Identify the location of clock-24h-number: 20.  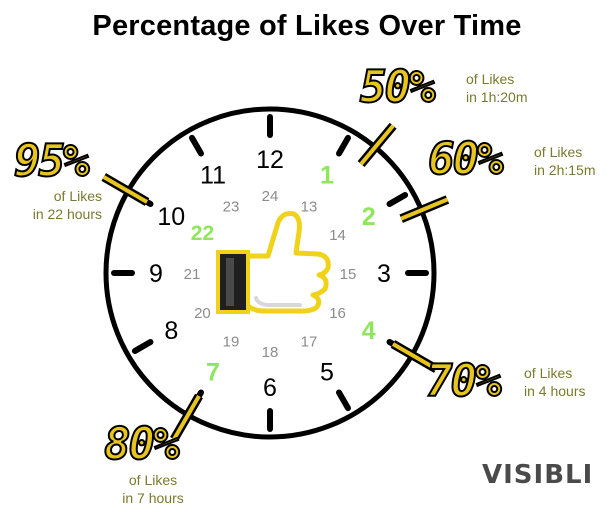
(202, 313).